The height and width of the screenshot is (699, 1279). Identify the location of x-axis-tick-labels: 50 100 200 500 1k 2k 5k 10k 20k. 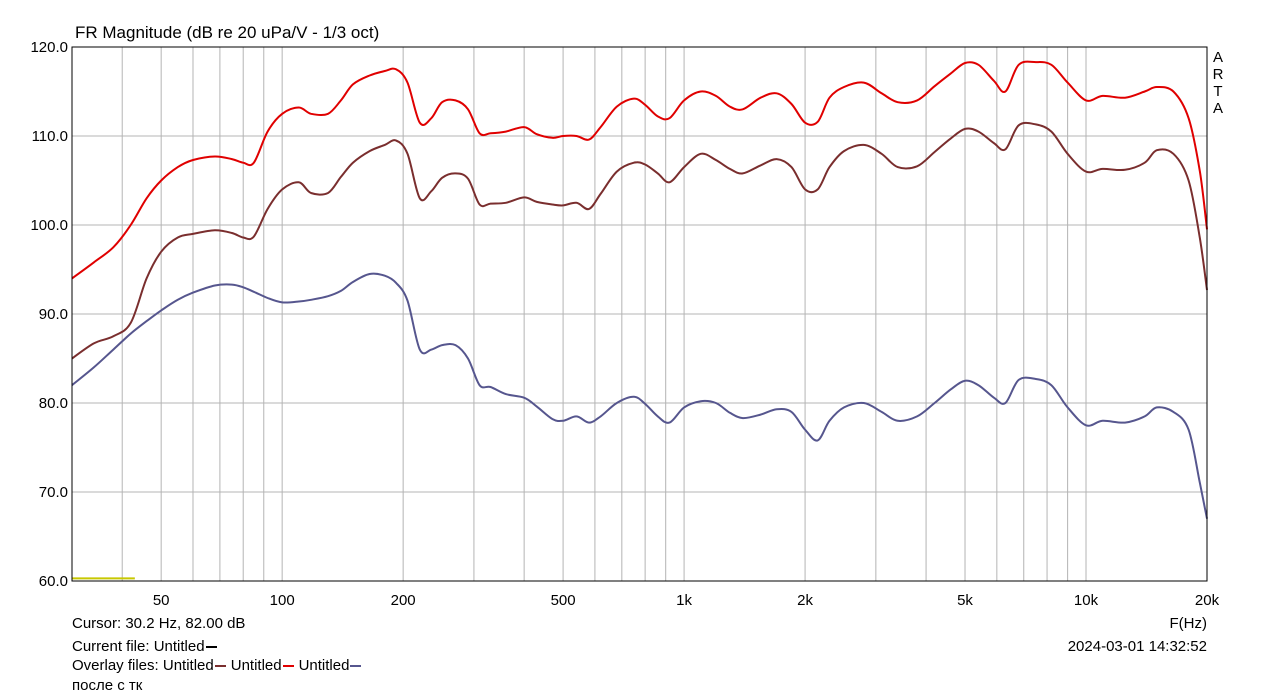
(686, 600).